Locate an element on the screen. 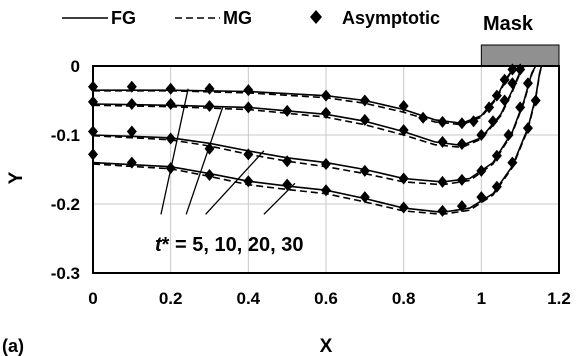  x-tick-label: 0.6 is located at coordinates (326, 298).